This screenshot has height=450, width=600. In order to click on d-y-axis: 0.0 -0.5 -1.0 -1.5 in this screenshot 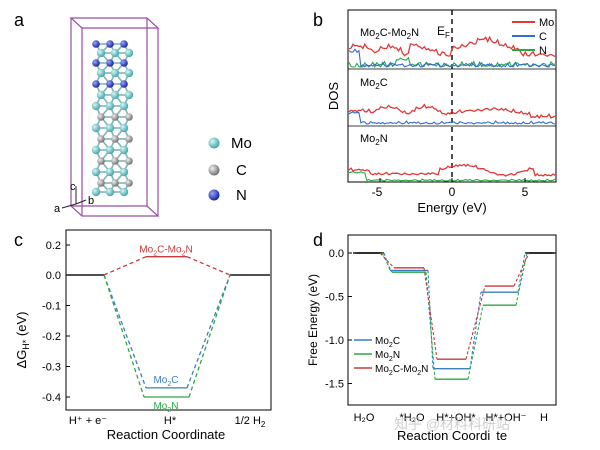, I will do `click(338, 319)`.